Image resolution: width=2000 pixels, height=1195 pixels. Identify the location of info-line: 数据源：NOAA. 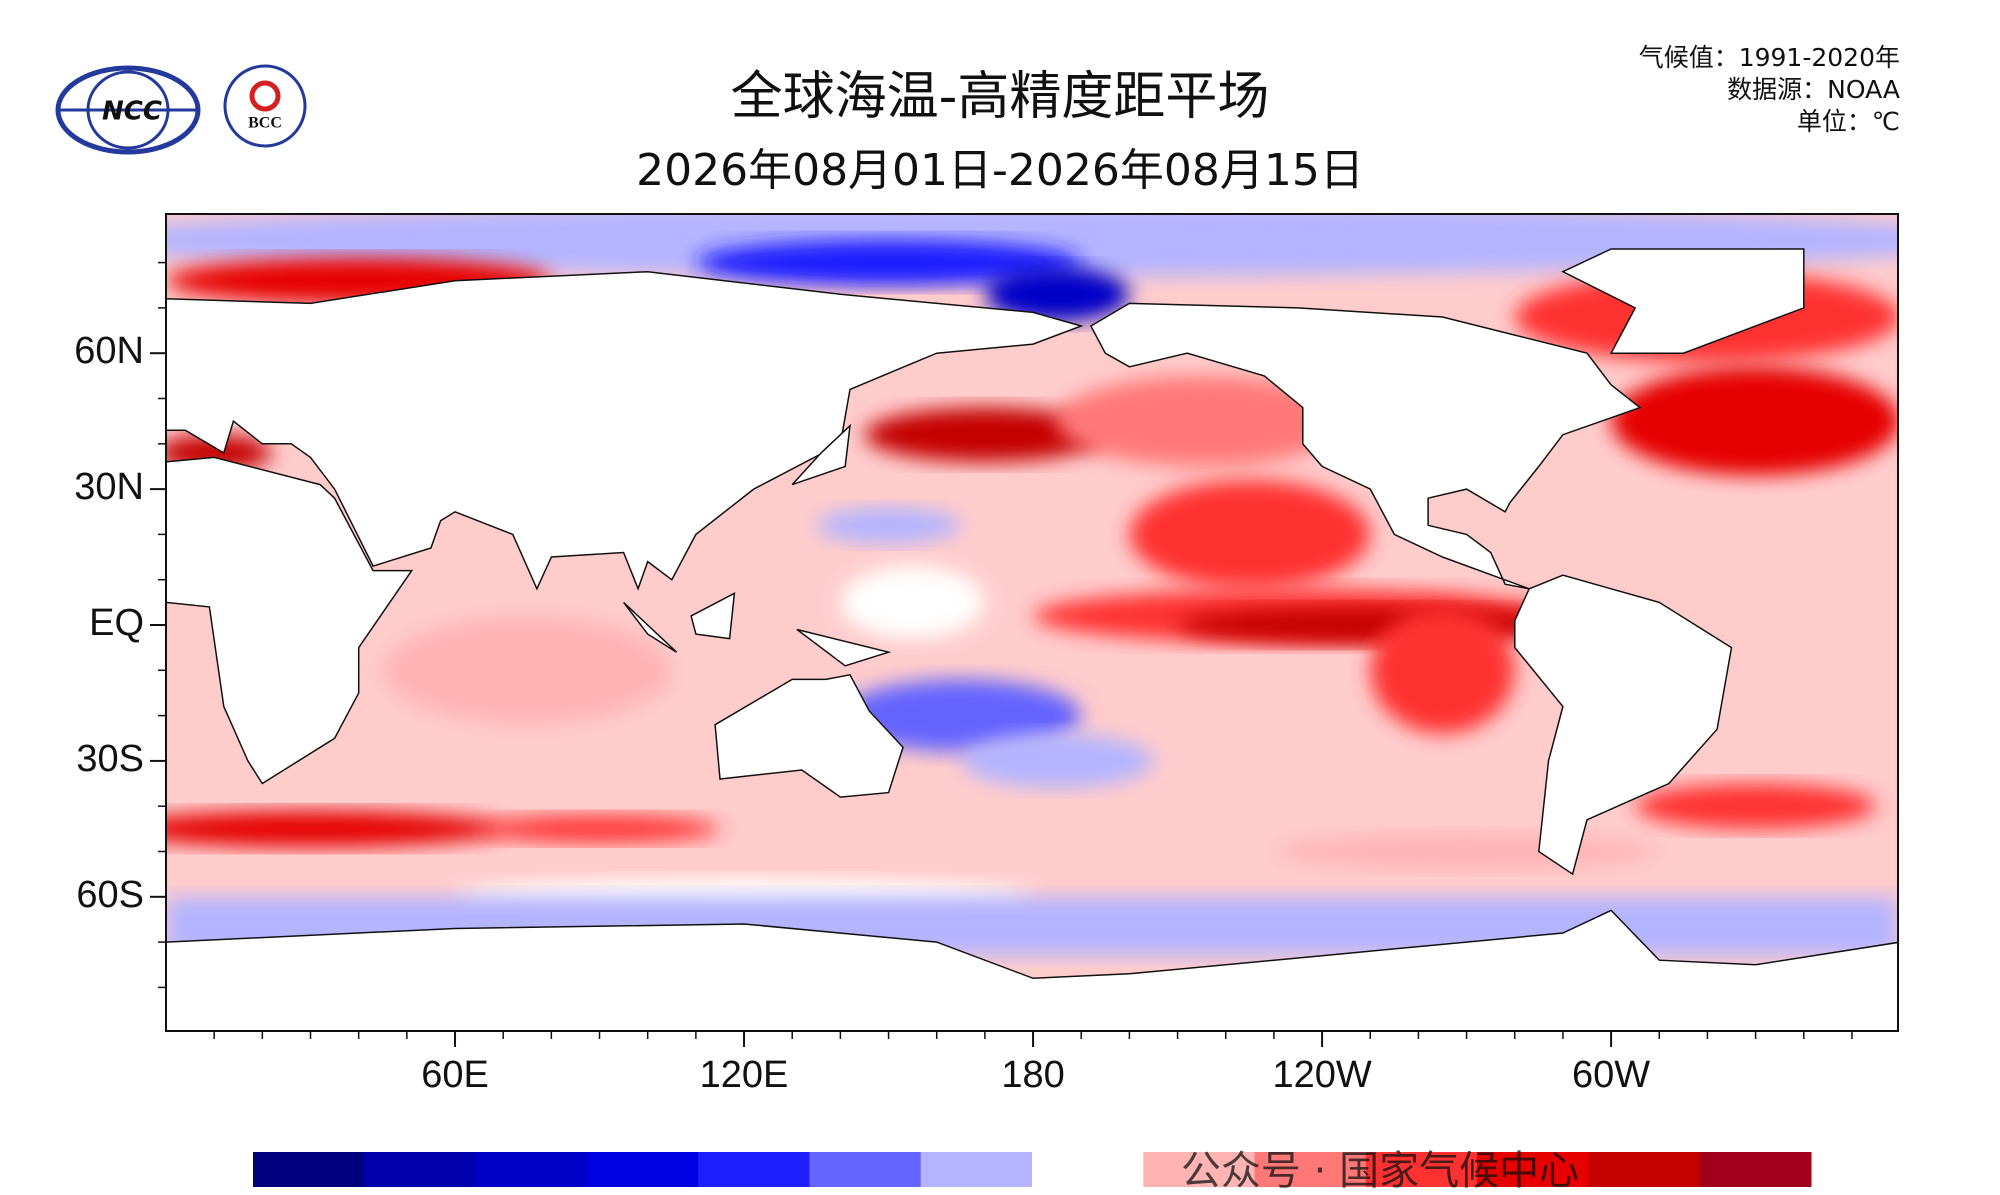
(1813, 89).